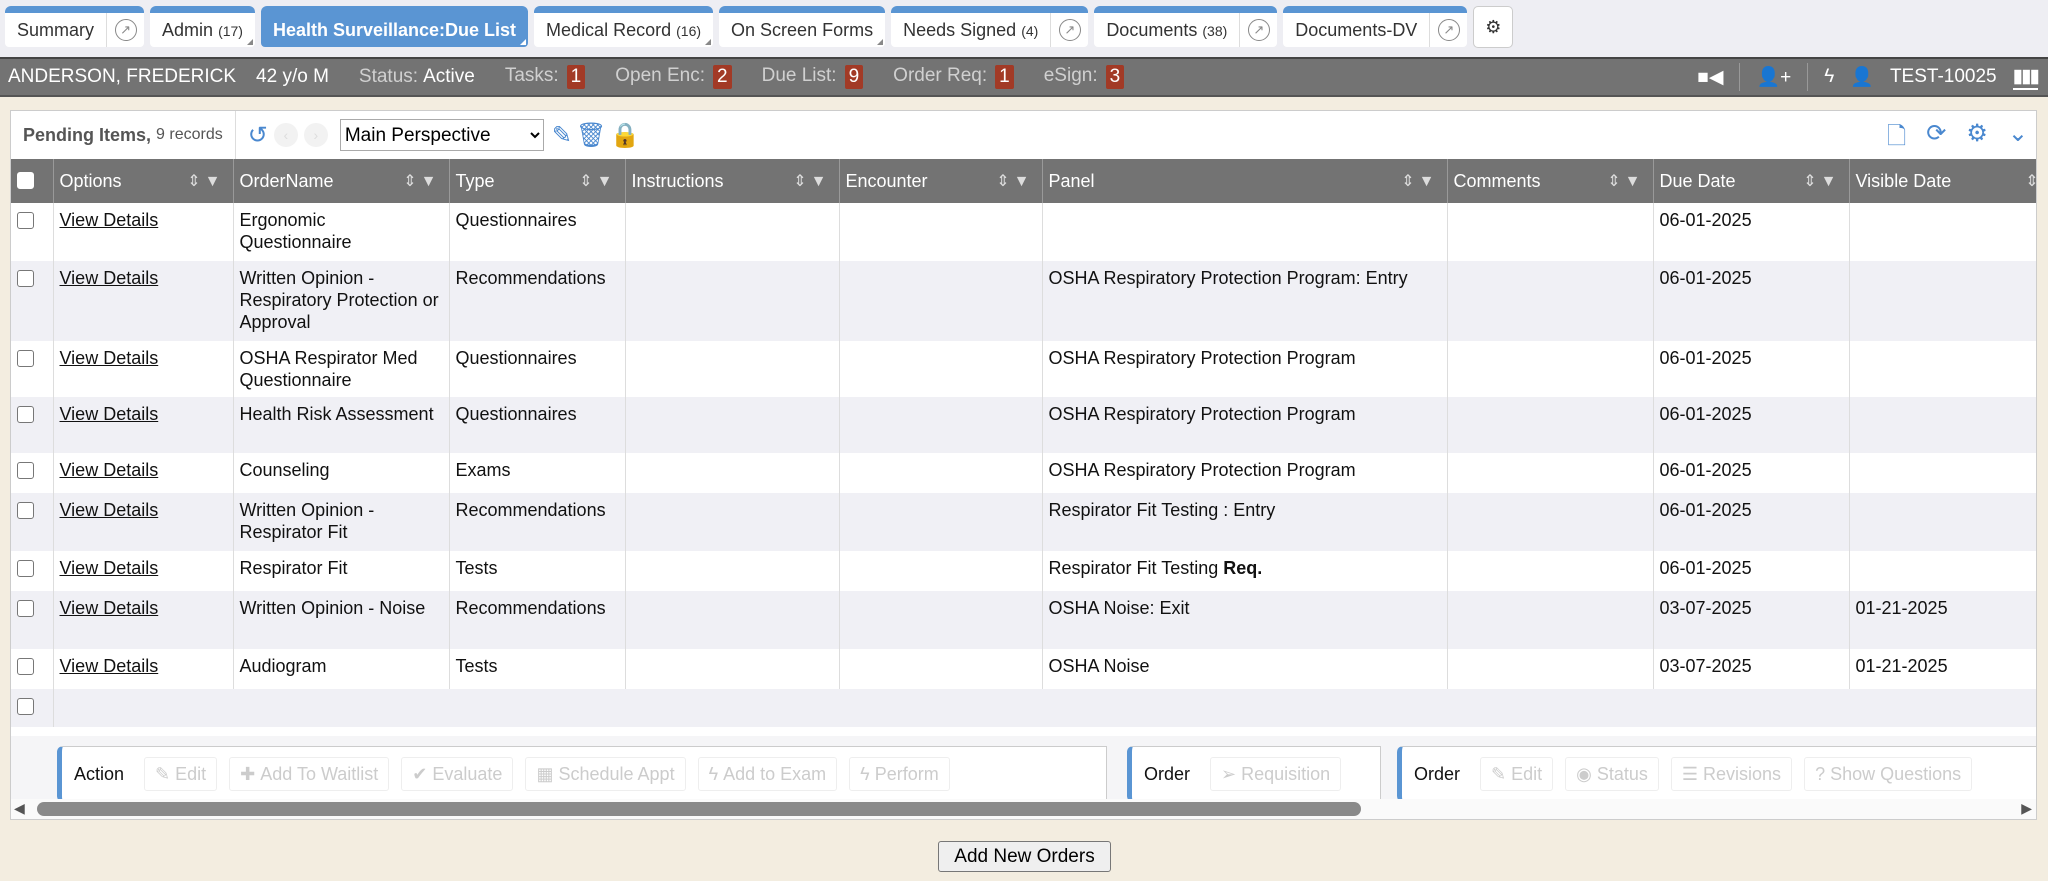 This screenshot has height=881, width=2048. Describe the element at coordinates (1612, 774) in the screenshot. I see `status-button: ◉ Status` at that location.